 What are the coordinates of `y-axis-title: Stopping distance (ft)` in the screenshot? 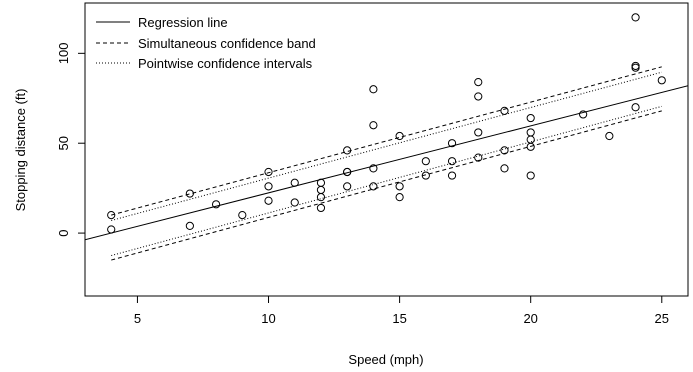 It's located at (20, 150).